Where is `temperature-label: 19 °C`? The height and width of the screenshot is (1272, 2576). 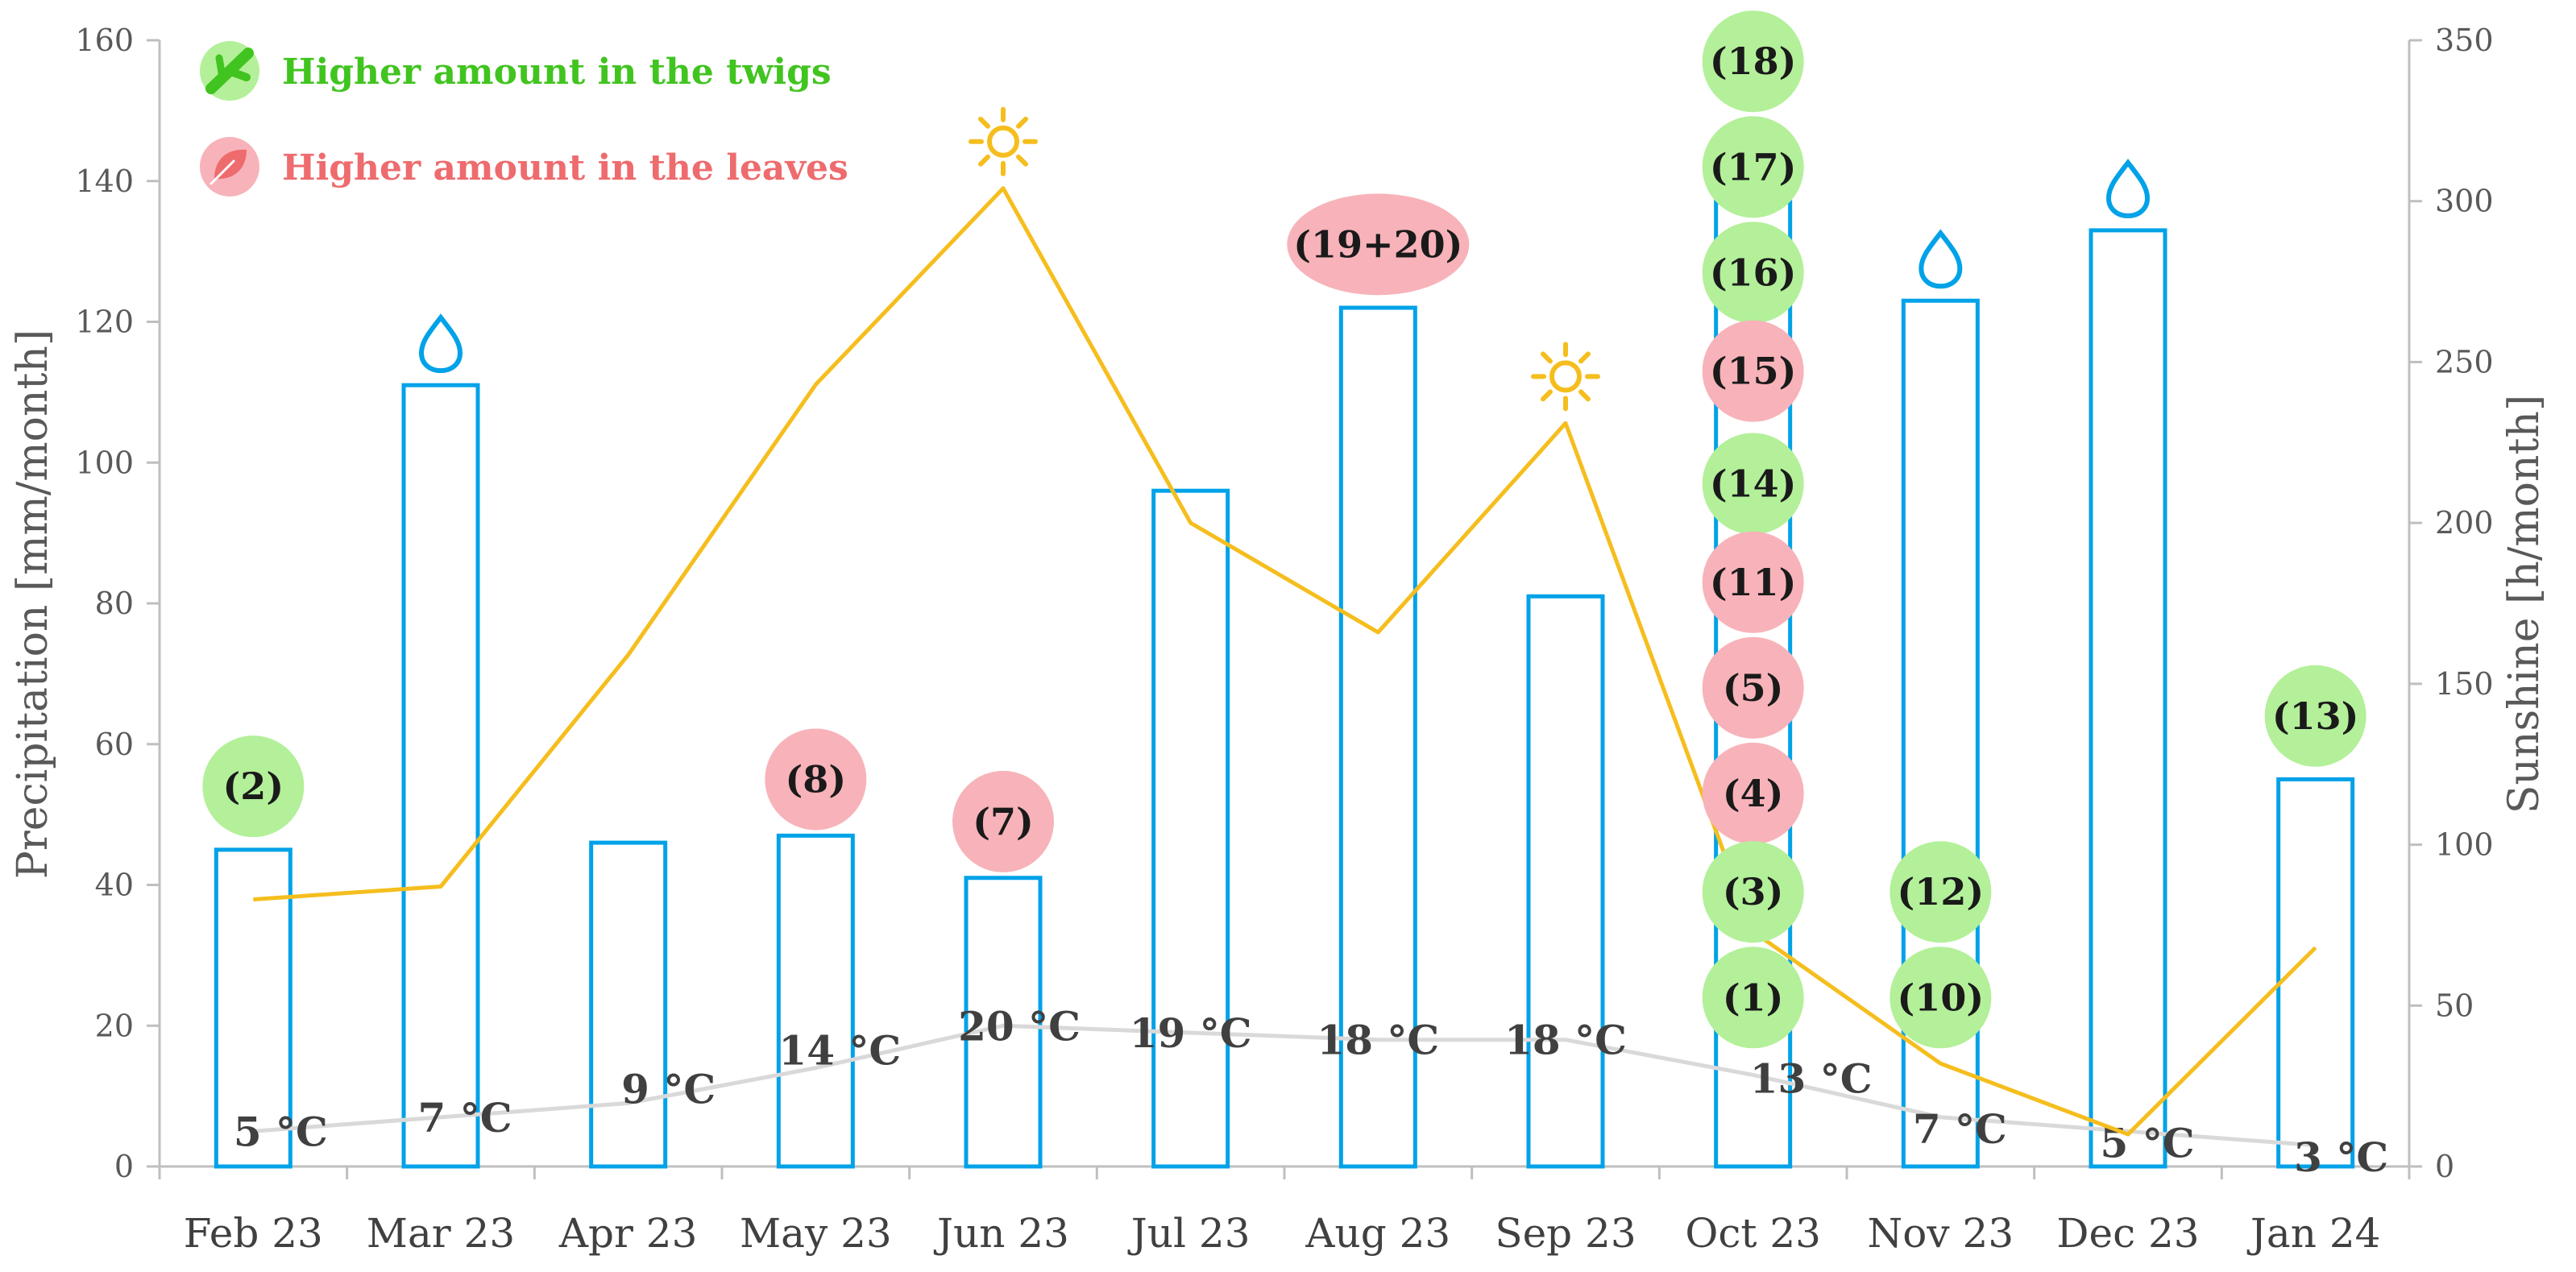
temperature-label: 19 °C is located at coordinates (1191, 1033).